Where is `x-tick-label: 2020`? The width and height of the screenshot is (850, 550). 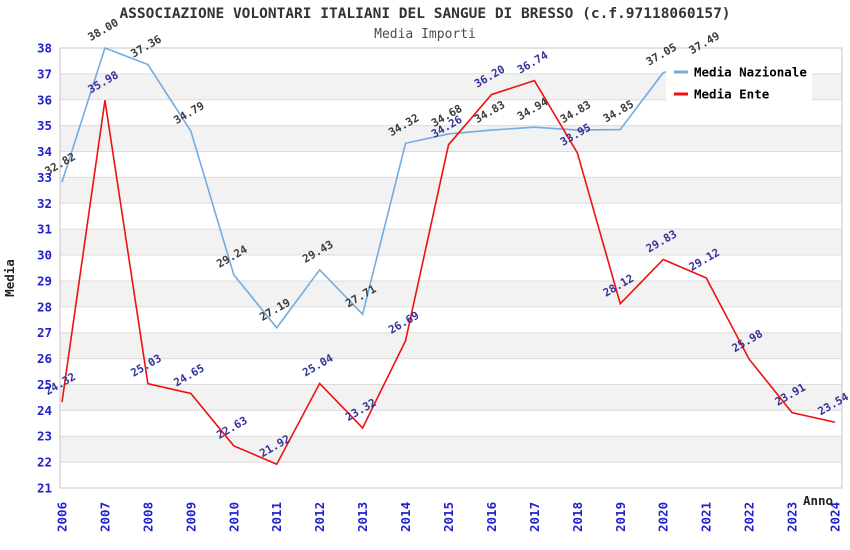
x-tick-label: 2020 is located at coordinates (663, 517).